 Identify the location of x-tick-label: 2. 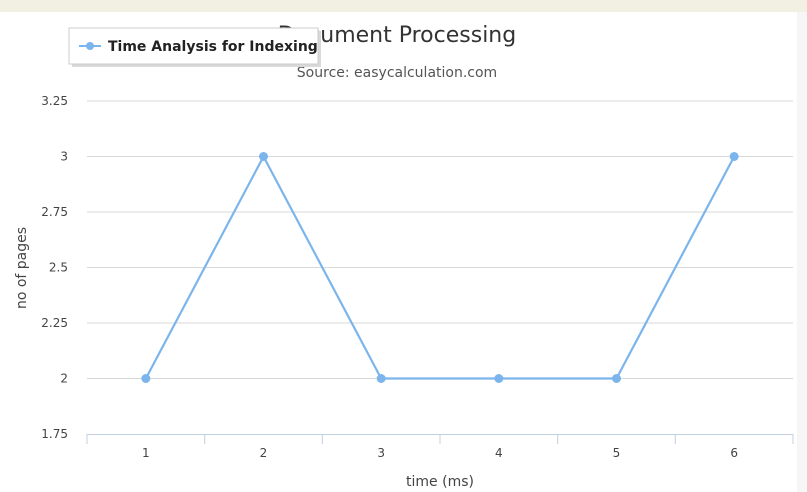
(264, 453).